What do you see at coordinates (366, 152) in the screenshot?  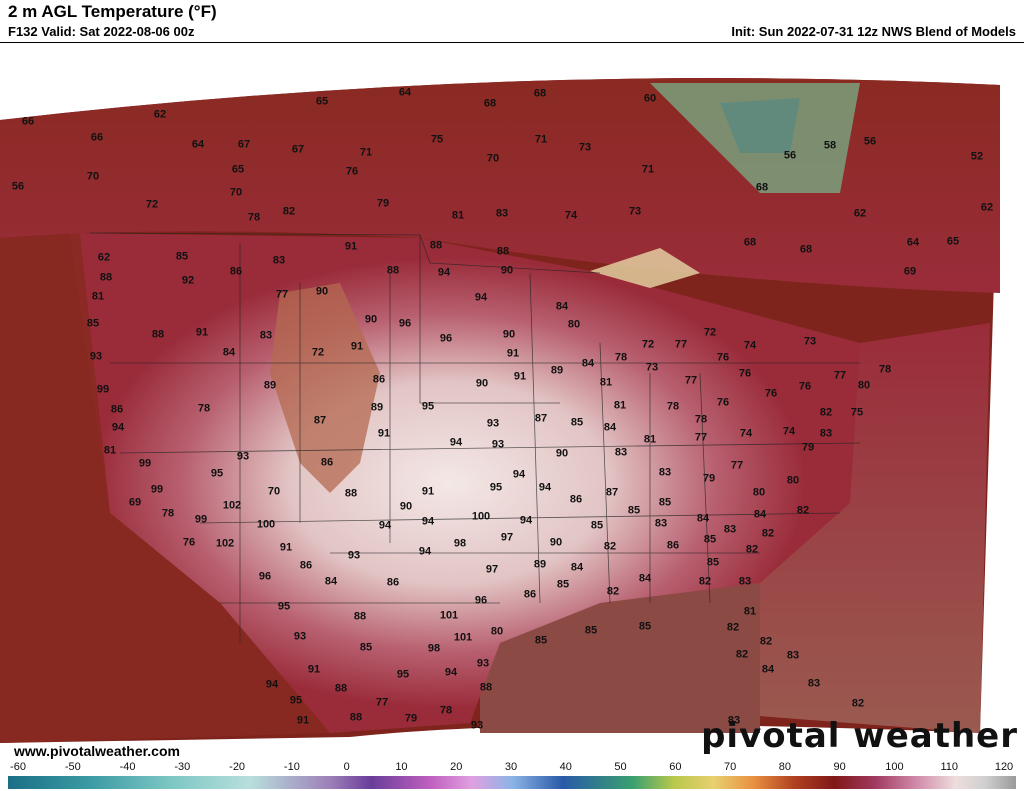 I see `temp-label: 71` at bounding box center [366, 152].